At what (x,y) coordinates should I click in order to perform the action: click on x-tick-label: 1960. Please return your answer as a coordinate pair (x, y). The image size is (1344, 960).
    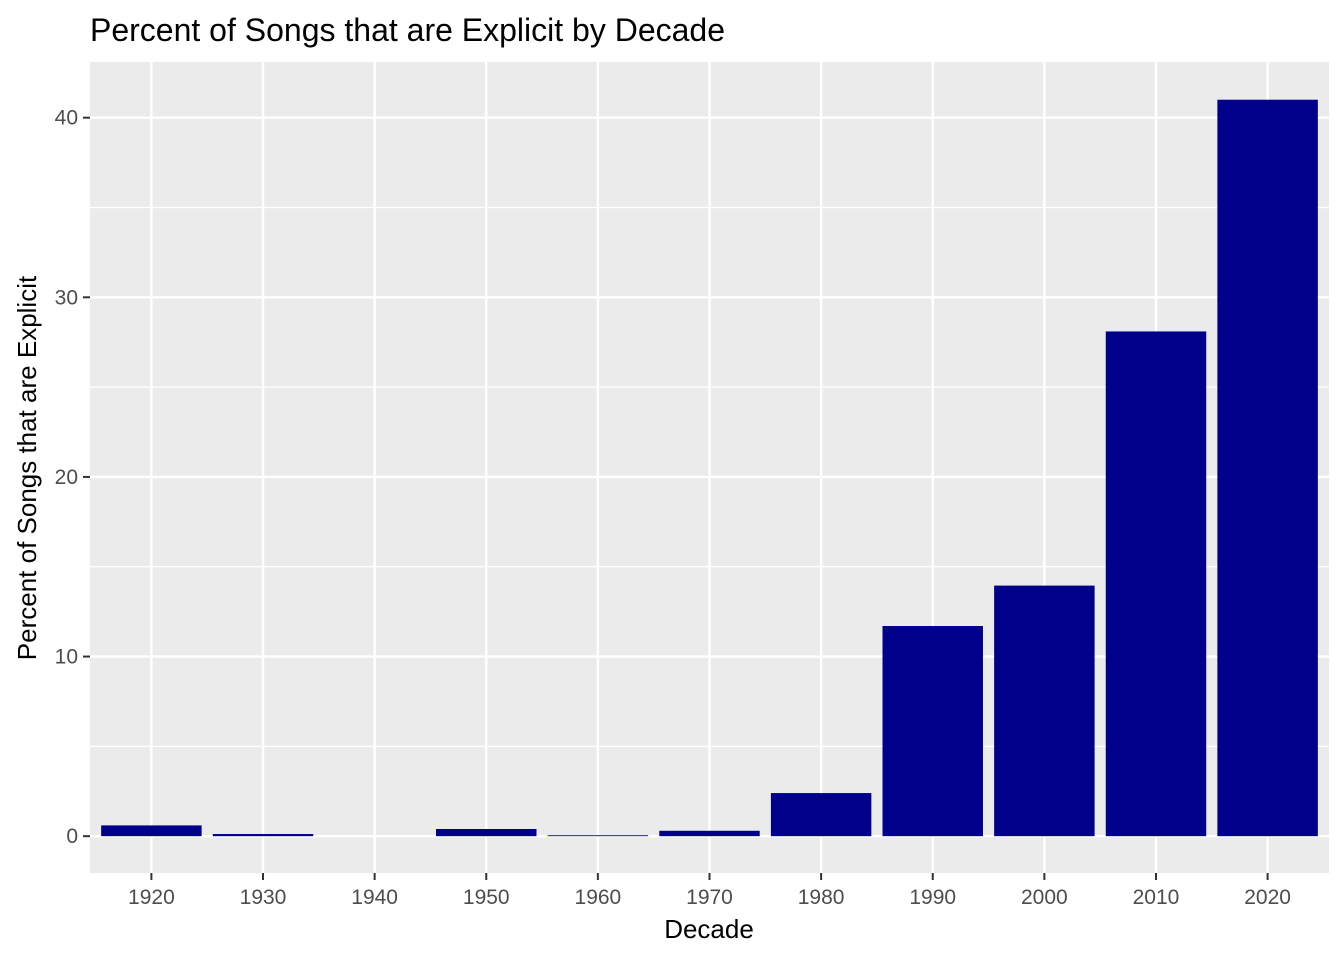
    Looking at the image, I should click on (598, 897).